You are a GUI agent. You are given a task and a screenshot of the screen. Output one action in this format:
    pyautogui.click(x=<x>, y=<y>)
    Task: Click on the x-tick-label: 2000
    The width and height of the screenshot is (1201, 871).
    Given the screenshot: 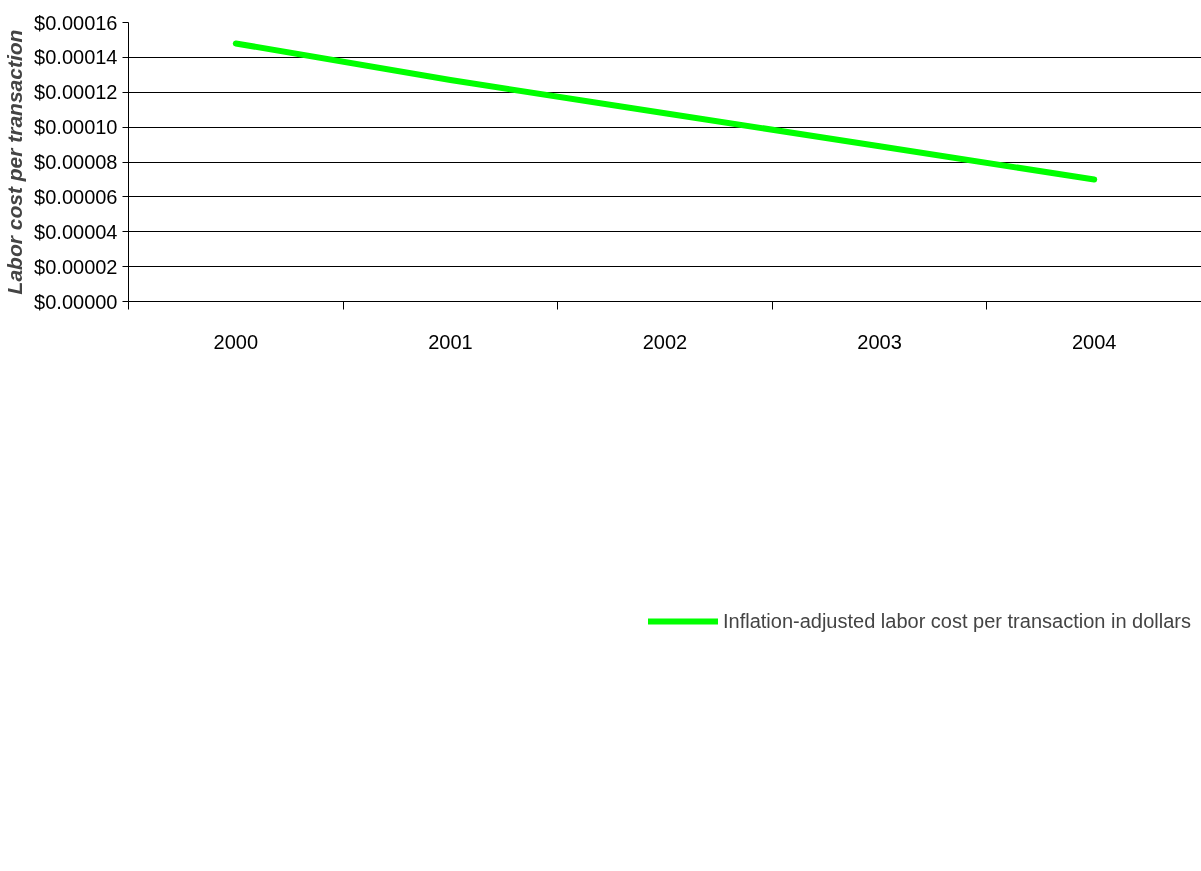 What is the action you would take?
    pyautogui.click(x=236, y=341)
    